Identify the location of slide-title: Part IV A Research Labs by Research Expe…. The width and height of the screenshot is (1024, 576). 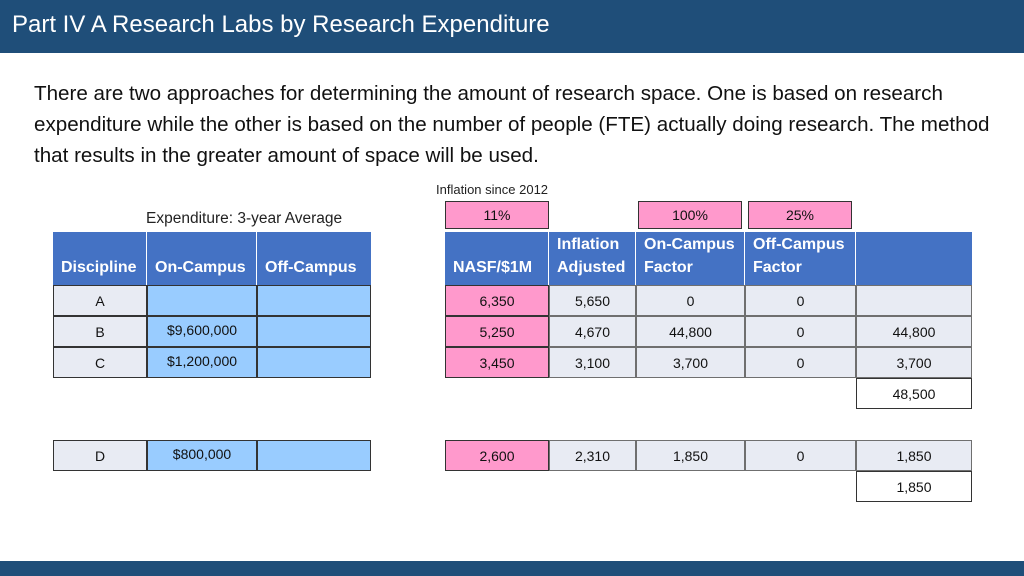
(281, 24).